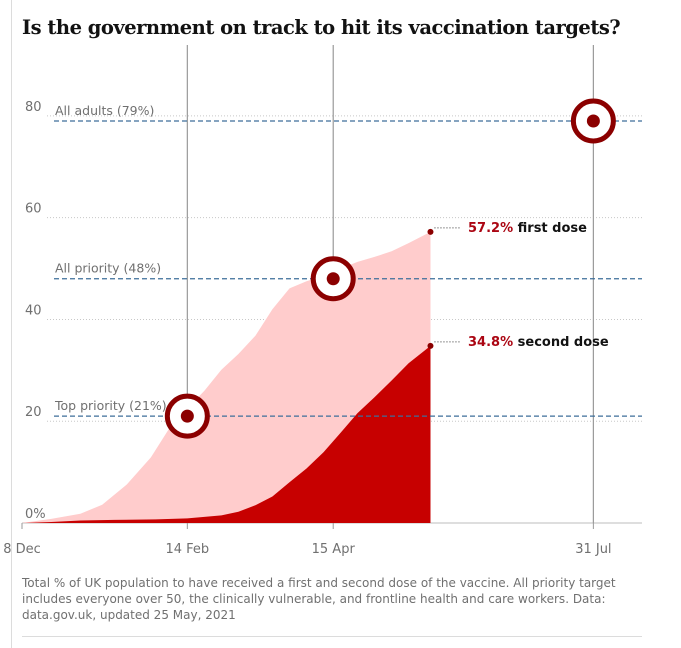  Describe the element at coordinates (33, 107) in the screenshot. I see `y-tick-label: 80` at that location.